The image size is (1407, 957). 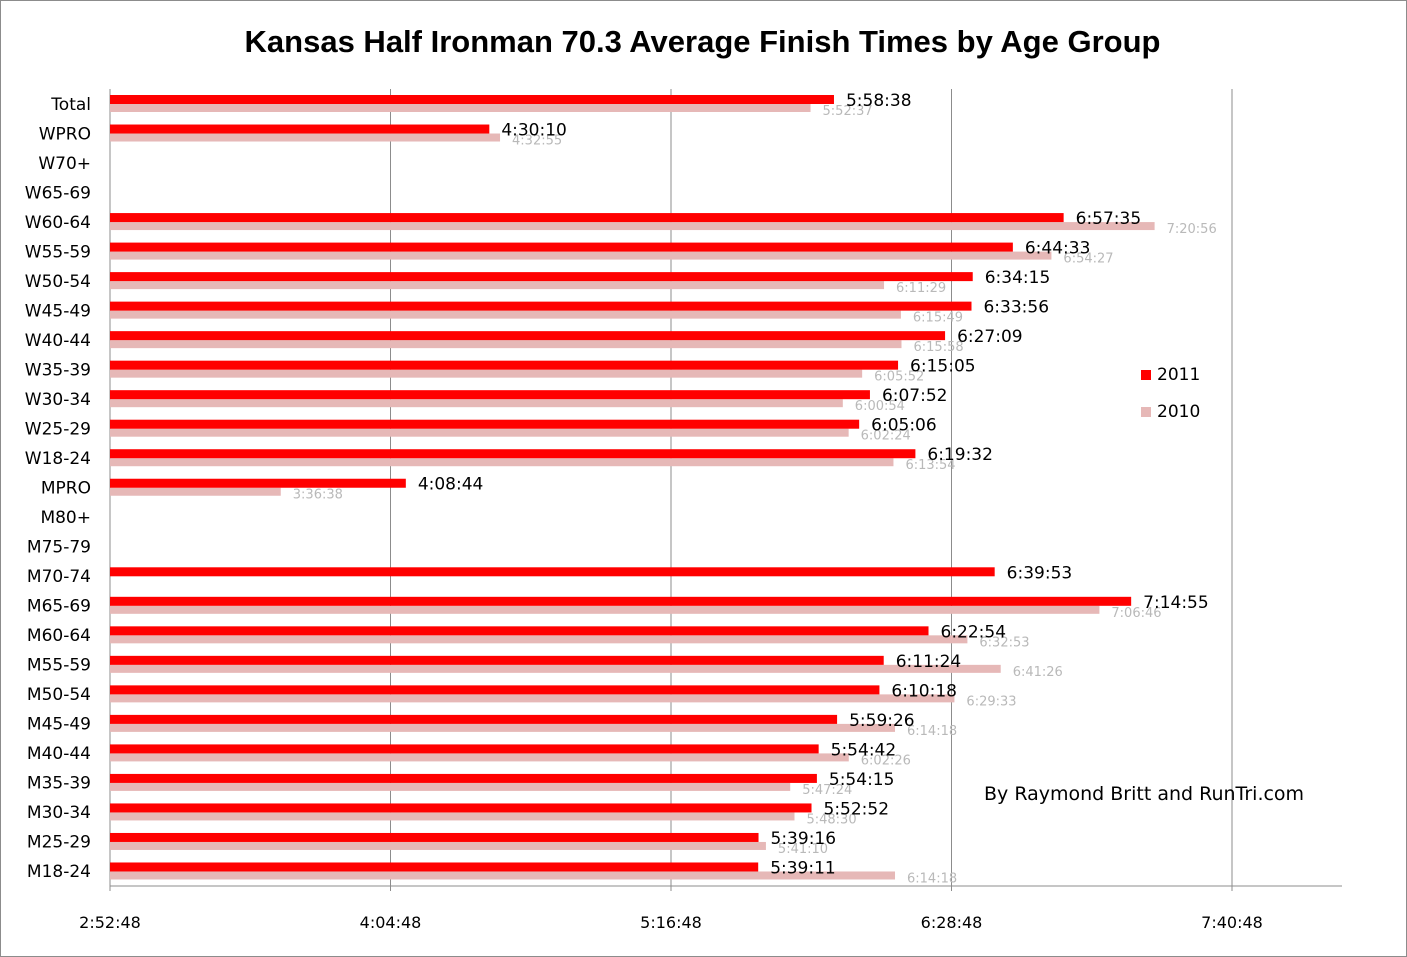 What do you see at coordinates (880, 406) in the screenshot?
I see `data-label-2010-10: 6:00:54` at bounding box center [880, 406].